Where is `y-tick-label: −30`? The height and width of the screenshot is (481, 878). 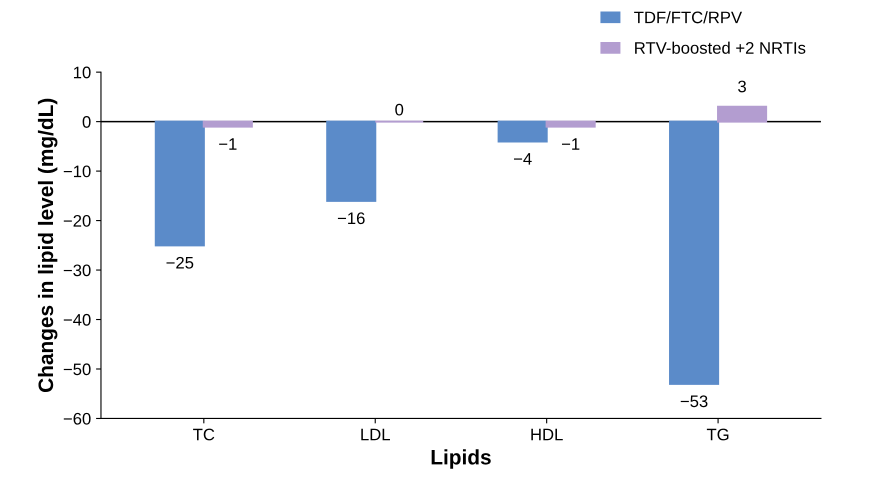 y-tick-label: −30 is located at coordinates (77, 270).